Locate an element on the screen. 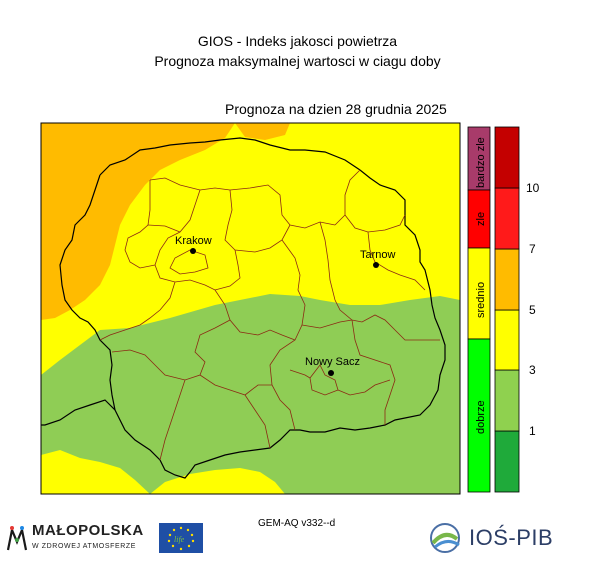  eu-stars-icon: life is located at coordinates (181, 538).